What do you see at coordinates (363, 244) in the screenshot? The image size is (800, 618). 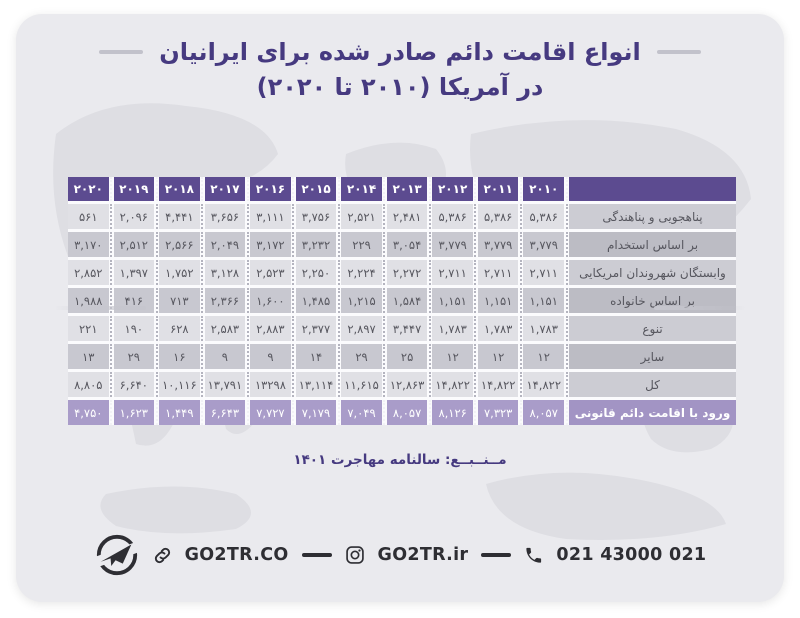 I see `table-cell: ۲۲۹` at bounding box center [363, 244].